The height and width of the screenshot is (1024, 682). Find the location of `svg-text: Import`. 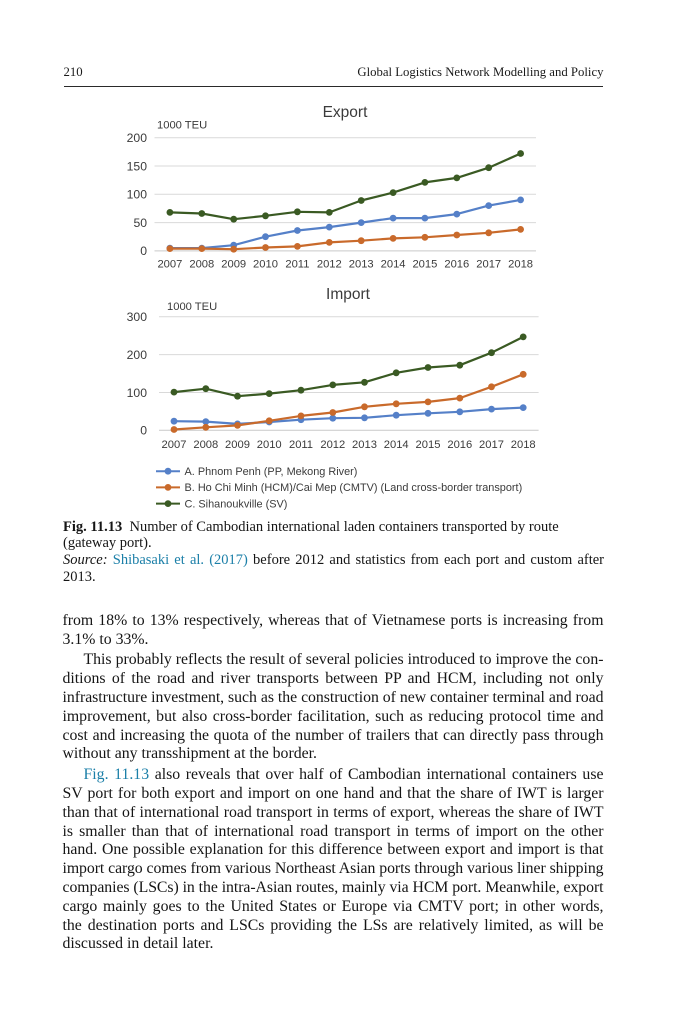

svg-text: Import is located at coordinates (348, 294).